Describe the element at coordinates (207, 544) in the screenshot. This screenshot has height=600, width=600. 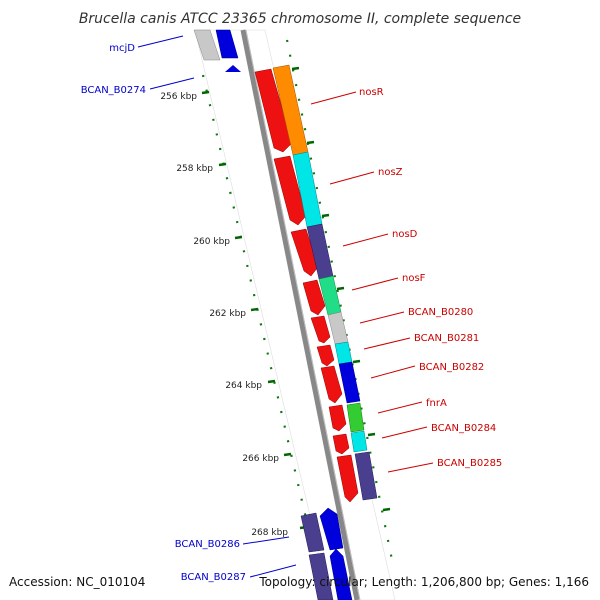
I see `label-bcan-b0286: BCAN_B0286` at that location.